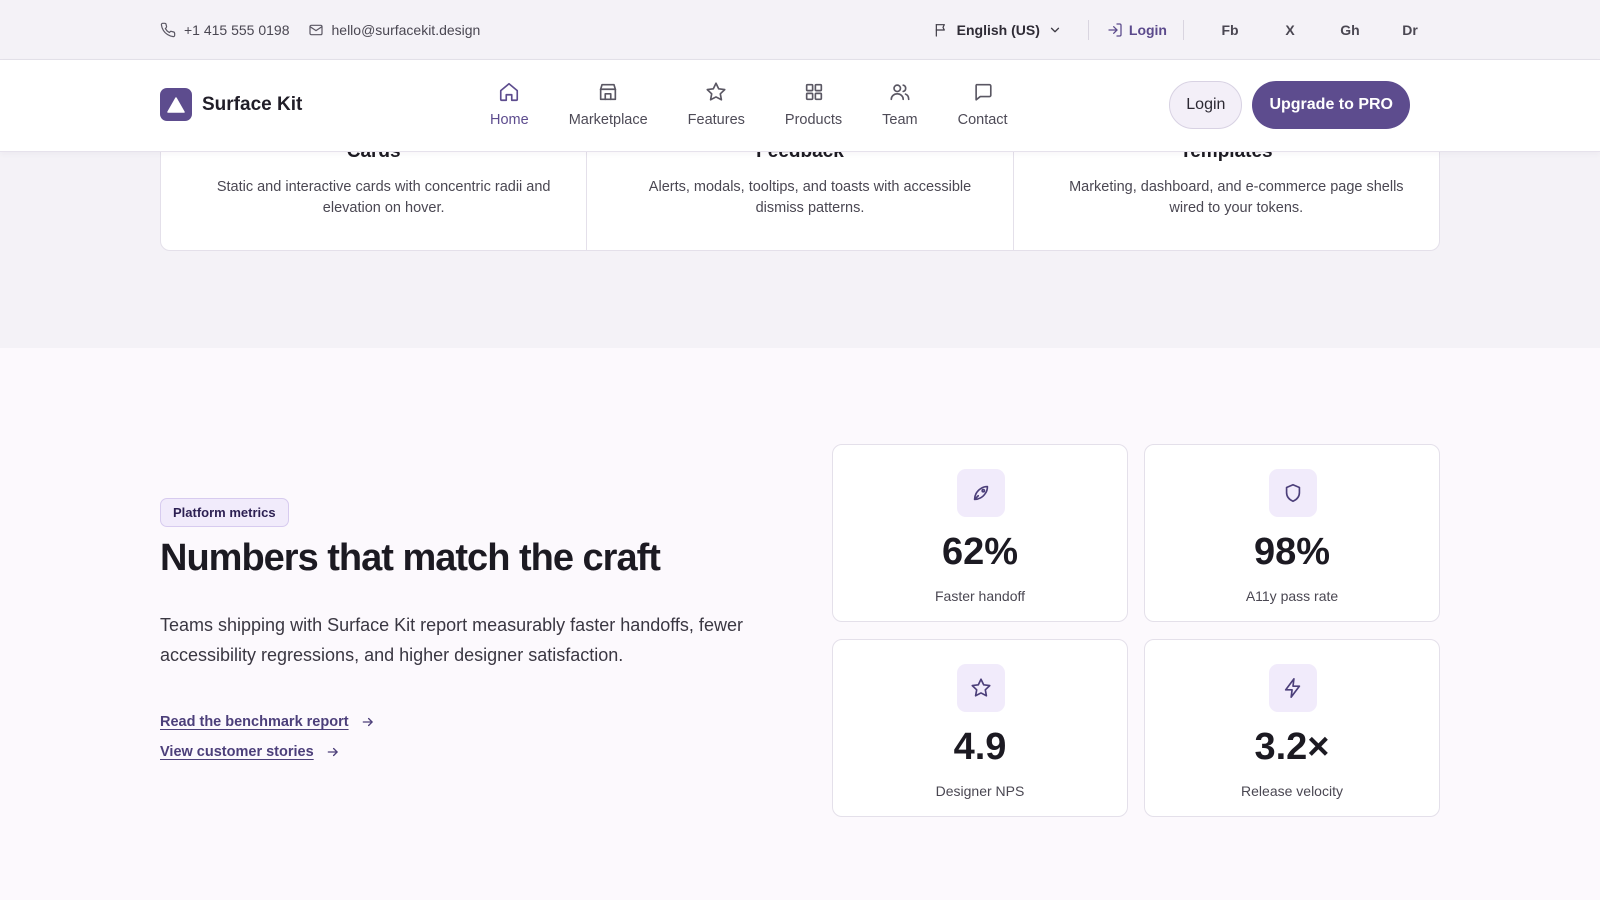 The image size is (1600, 900). Describe the element at coordinates (980, 552) in the screenshot. I see `metric-value: 62%` at that location.